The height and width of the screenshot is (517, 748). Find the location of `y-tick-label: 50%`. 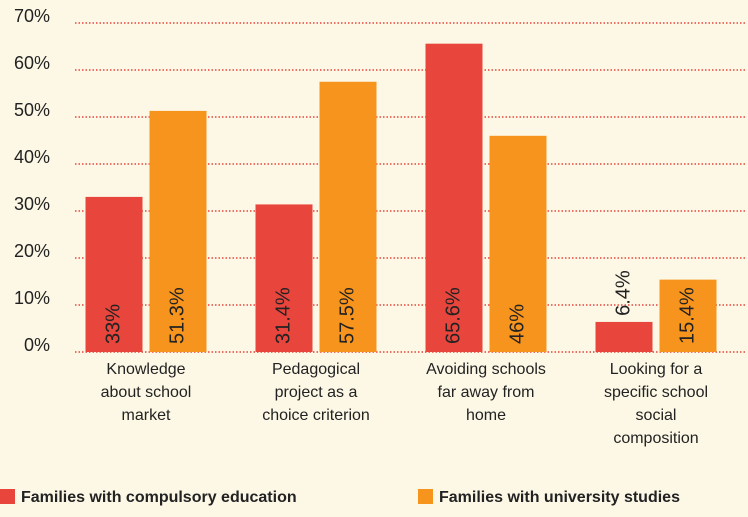

y-tick-label: 50% is located at coordinates (32, 110).